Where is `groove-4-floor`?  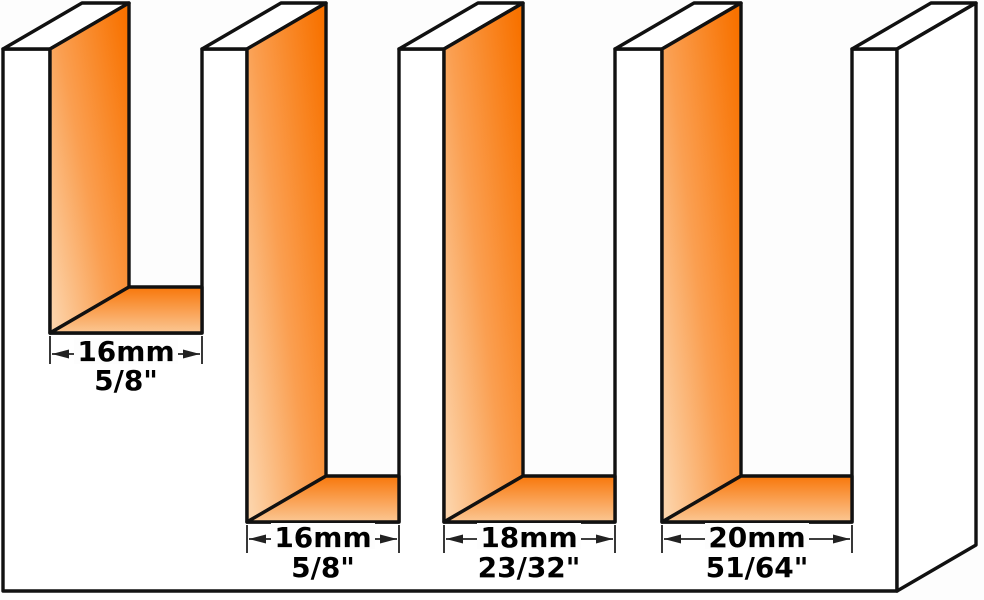
groove-4-floor is located at coordinates (757, 499).